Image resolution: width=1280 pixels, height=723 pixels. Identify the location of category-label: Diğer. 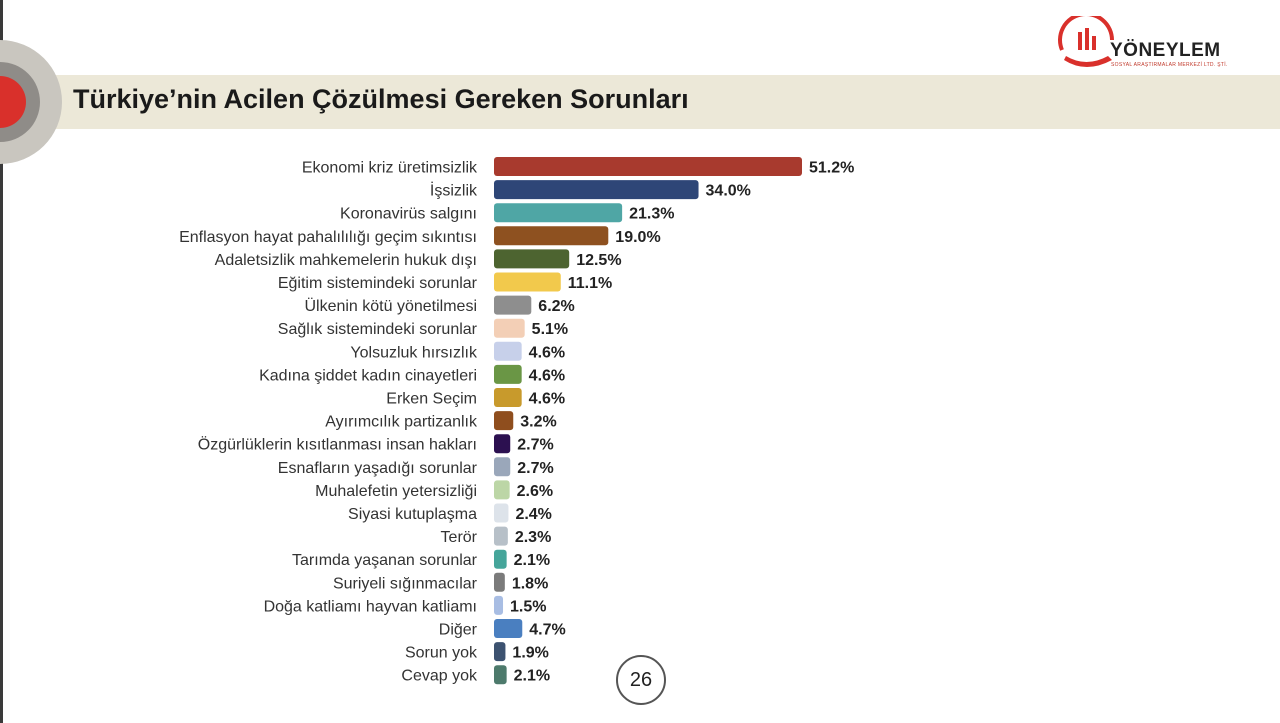
(458, 630).